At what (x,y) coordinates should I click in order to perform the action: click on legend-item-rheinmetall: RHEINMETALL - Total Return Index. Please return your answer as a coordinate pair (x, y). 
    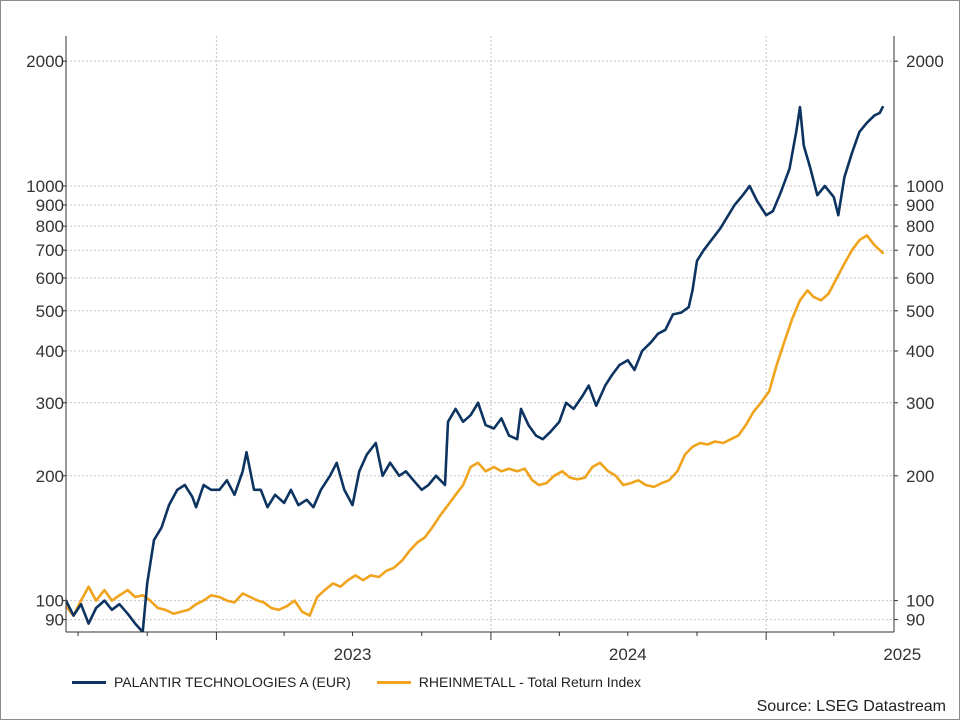
    Looking at the image, I should click on (509, 682).